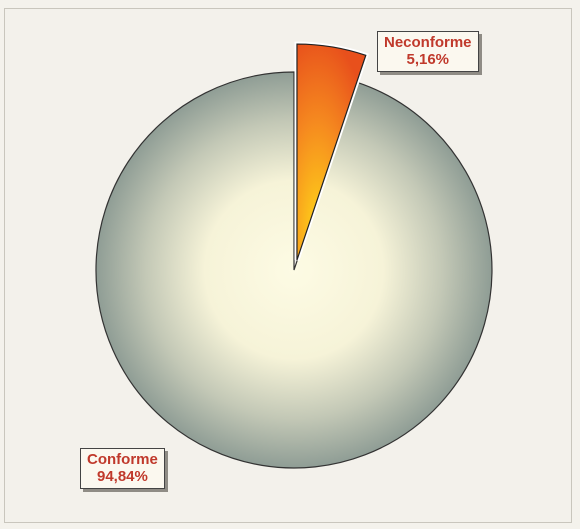  Describe the element at coordinates (331, 152) in the screenshot. I see `pie-slice-neconforme` at that location.